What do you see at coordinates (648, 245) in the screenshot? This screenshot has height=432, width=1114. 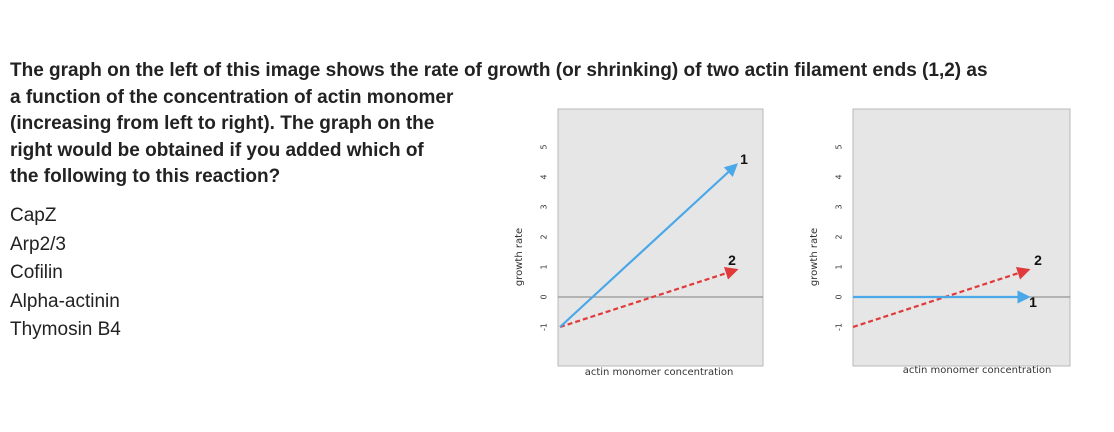 I see `series-1-line` at bounding box center [648, 245].